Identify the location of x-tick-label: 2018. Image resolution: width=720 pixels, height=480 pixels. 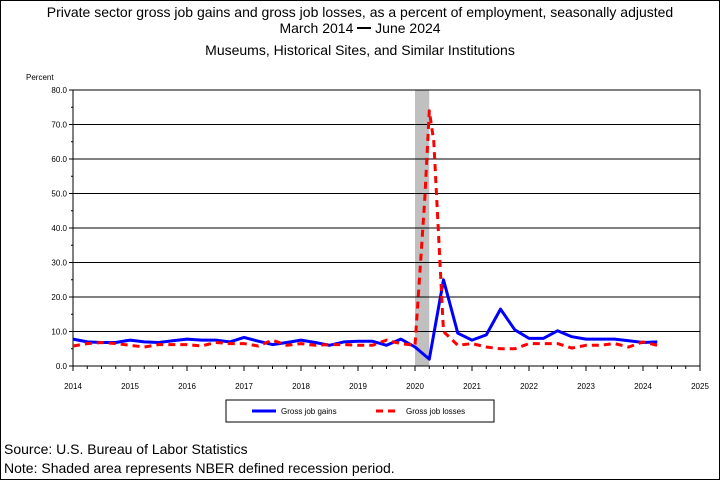
(301, 386).